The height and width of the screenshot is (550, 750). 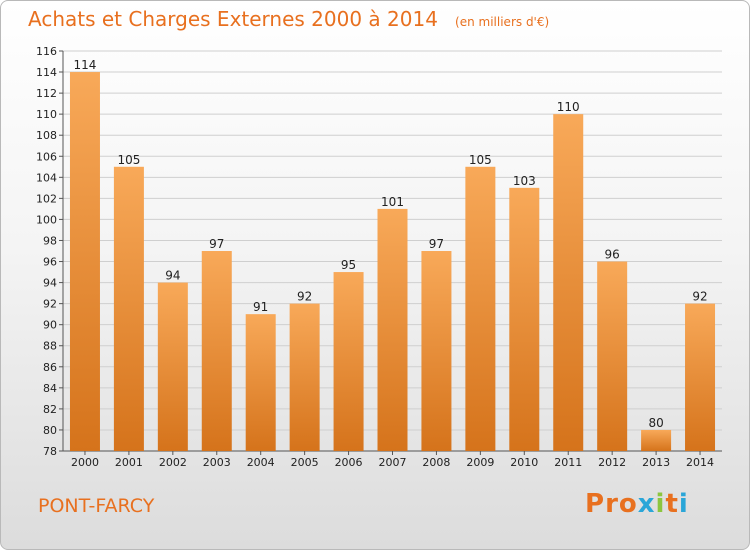 I want to click on data-label: 103, so click(x=524, y=181).